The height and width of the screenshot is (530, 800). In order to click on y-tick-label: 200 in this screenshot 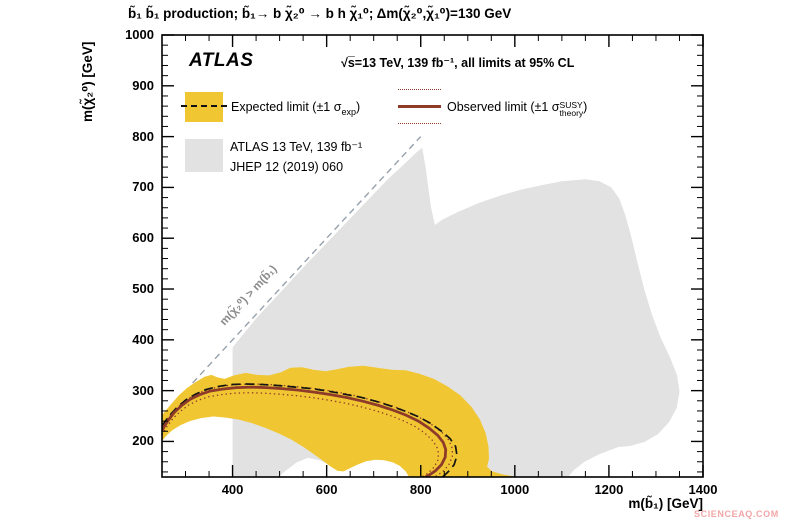, I will do `click(143, 441)`.